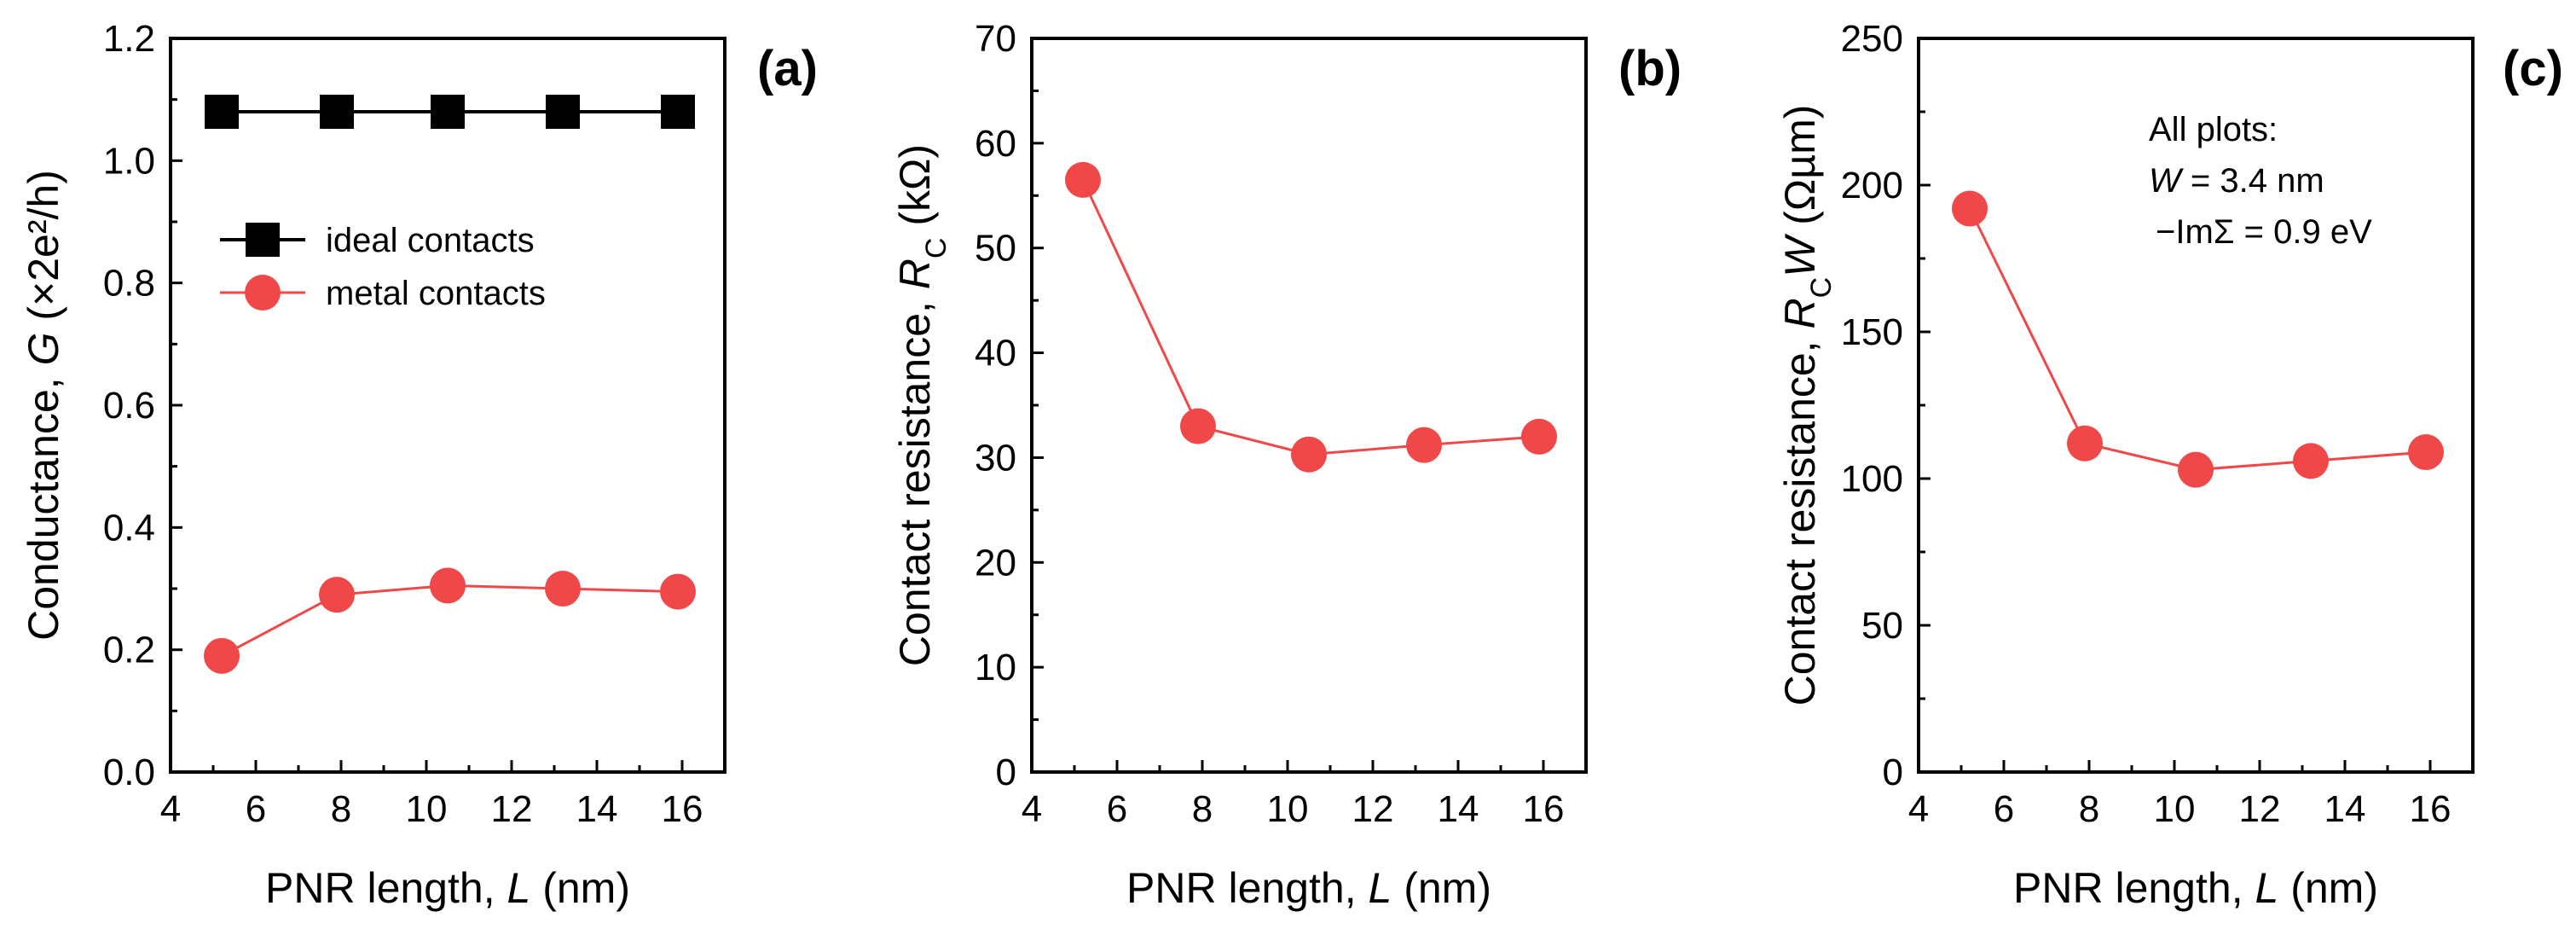  Describe the element at coordinates (129, 39) in the screenshot. I see `y-tick-label: 1.2` at that location.